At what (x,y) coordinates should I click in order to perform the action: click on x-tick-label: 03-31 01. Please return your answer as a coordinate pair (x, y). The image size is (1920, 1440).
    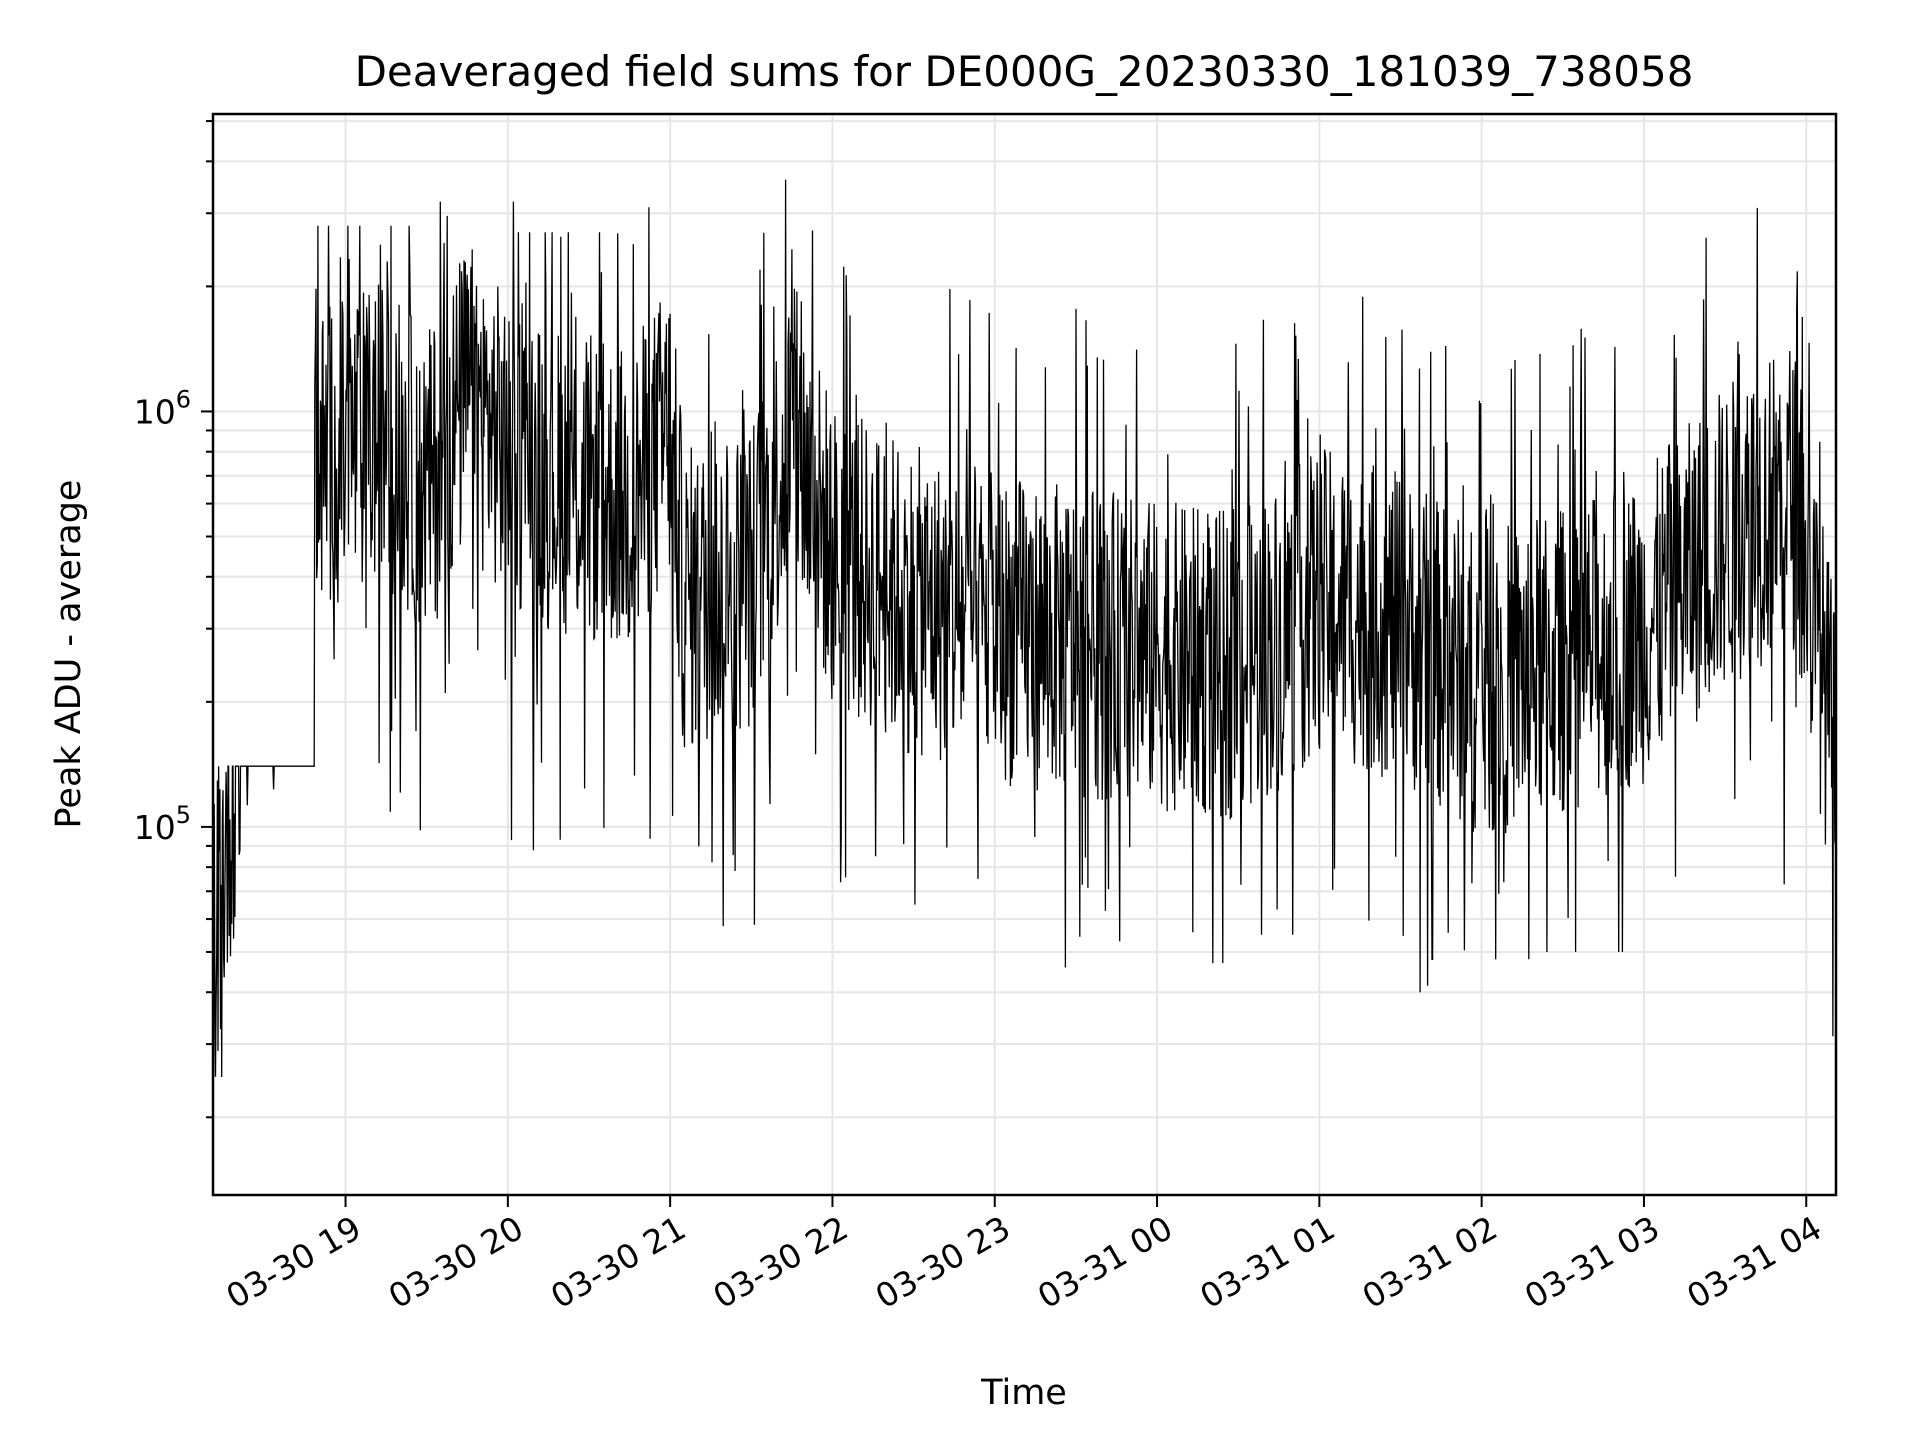
    Looking at the image, I should click on (1267, 1262).